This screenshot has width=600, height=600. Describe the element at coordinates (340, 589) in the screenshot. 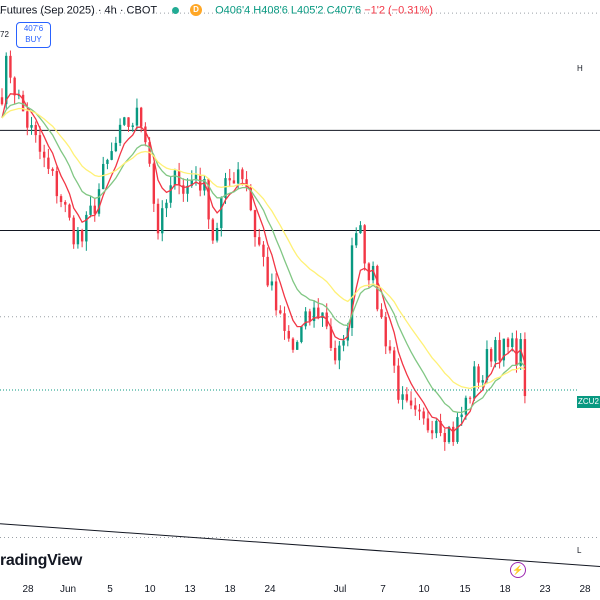

I see `x-tick-label: Jul` at that location.